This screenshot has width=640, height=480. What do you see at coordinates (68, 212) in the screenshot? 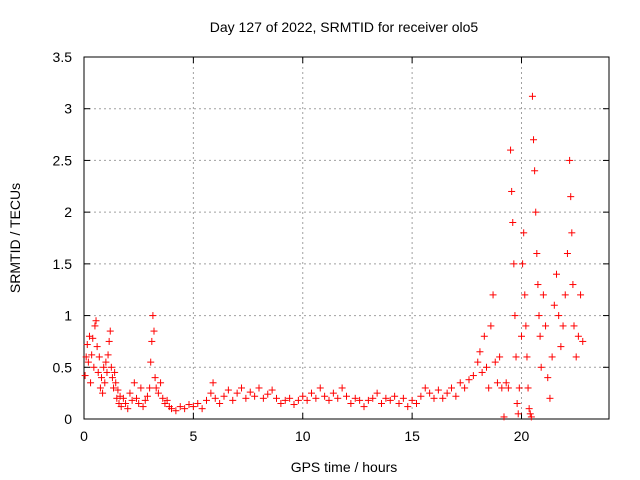
I see `y-tick-label: 2` at bounding box center [68, 212].